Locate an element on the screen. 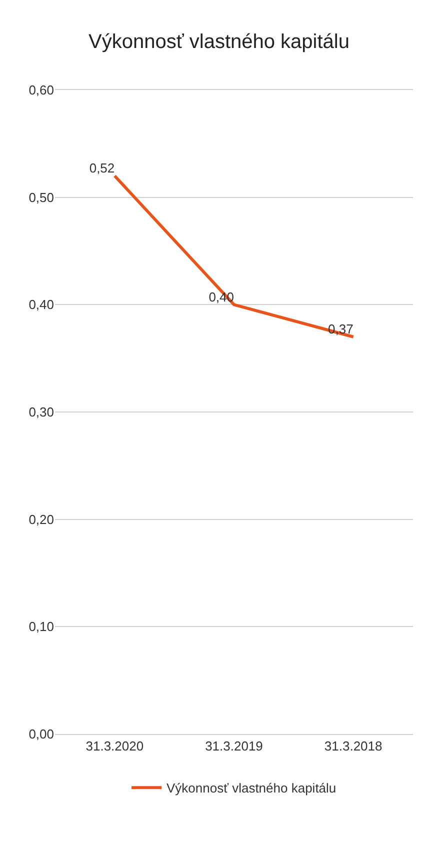 This screenshot has width=438, height=844. x-tick-label: 31.3.2020 is located at coordinates (115, 746).